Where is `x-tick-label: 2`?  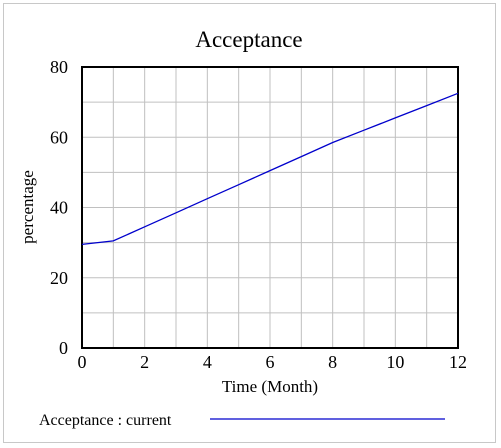
x-tick-label: 2 is located at coordinates (144, 362).